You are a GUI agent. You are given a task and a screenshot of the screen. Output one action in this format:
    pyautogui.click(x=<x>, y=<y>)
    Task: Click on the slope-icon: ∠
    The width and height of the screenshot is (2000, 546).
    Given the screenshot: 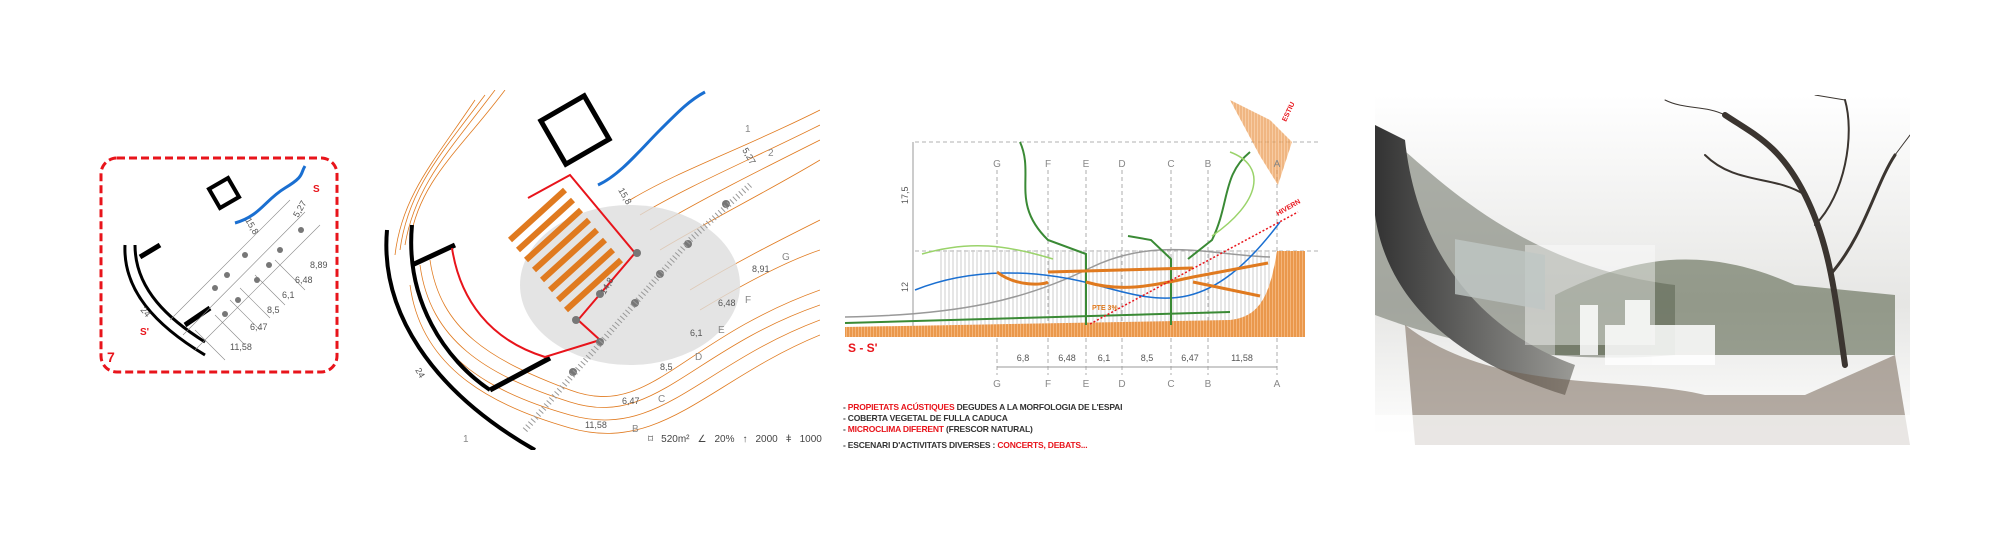 What is the action you would take?
    pyautogui.click(x=702, y=439)
    